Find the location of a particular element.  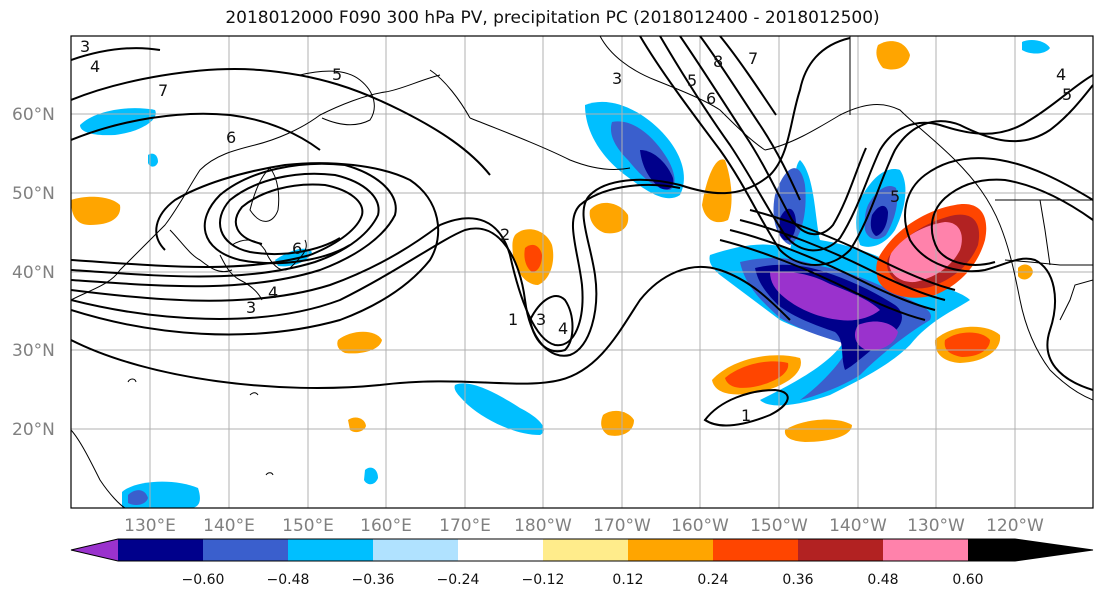

lon-label: 160°E is located at coordinates (386, 526).